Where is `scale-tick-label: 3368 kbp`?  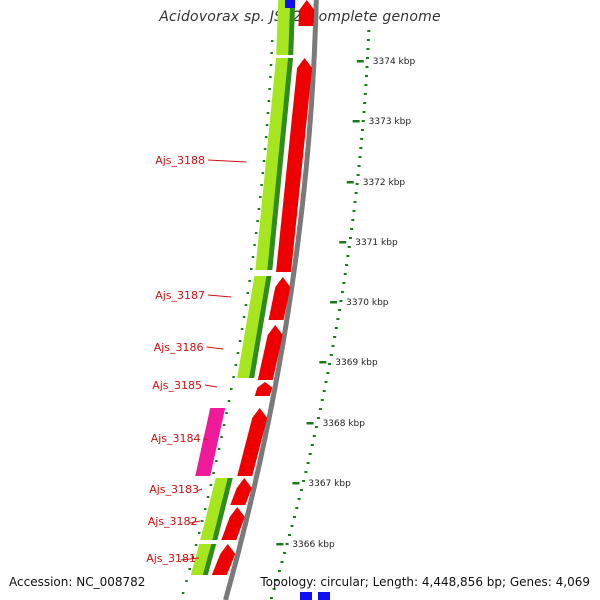
scale-tick-label: 3368 kbp is located at coordinates (344, 424).